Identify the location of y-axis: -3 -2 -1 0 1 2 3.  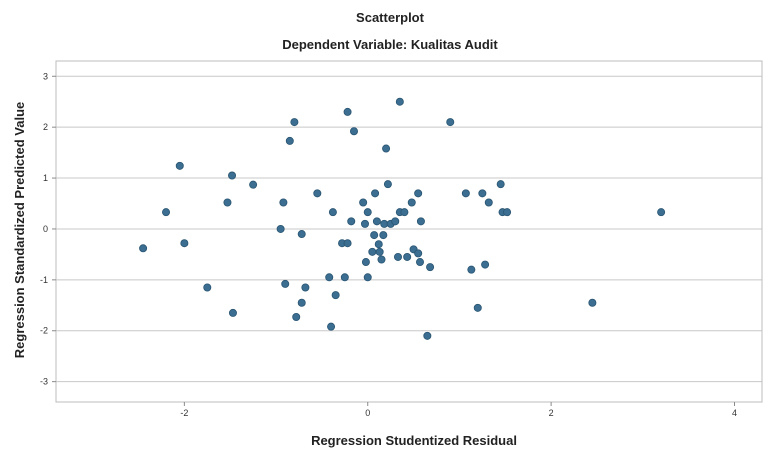
(48, 229).